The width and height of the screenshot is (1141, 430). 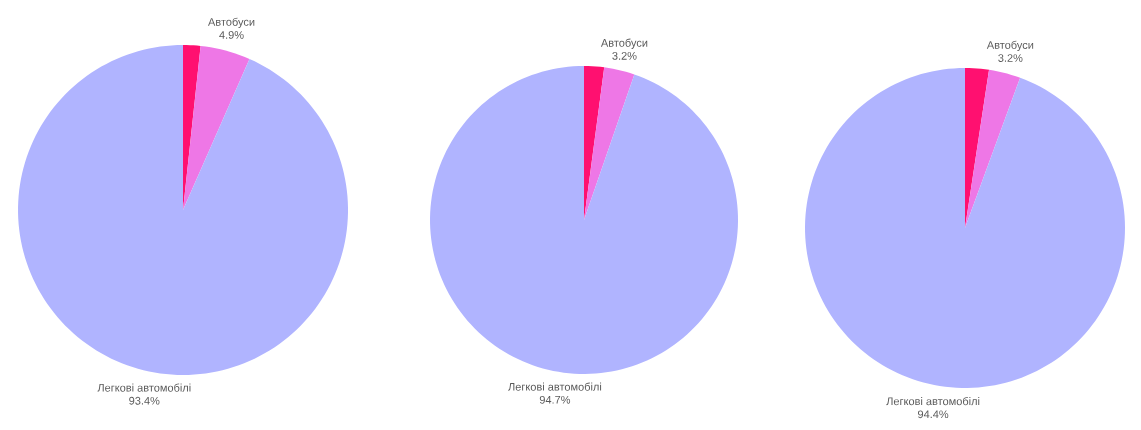 What do you see at coordinates (933, 414) in the screenshot?
I see `data-label: 94.4%` at bounding box center [933, 414].